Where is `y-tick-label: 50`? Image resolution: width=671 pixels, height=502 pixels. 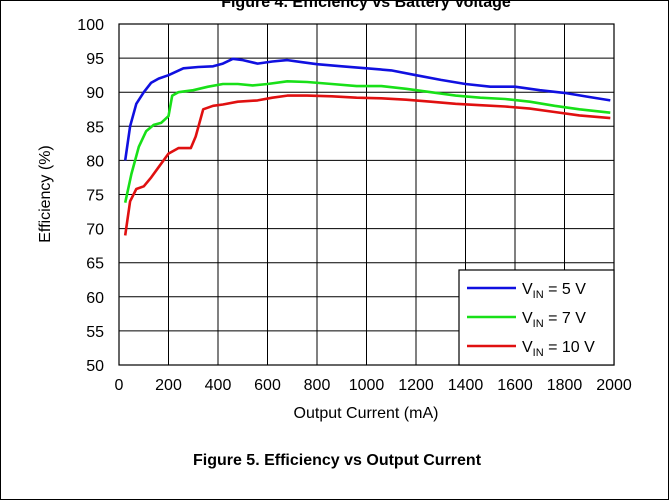 y-tick-label: 50 is located at coordinates (95, 366).